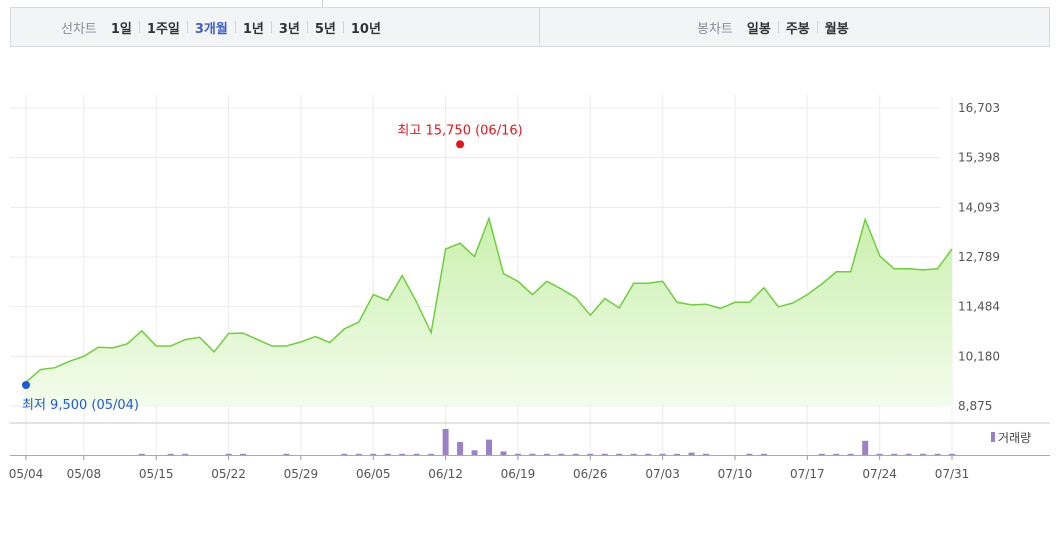 This screenshot has width=1057, height=537. What do you see at coordinates (979, 356) in the screenshot?
I see `y-tick-label: 10,180` at bounding box center [979, 356].